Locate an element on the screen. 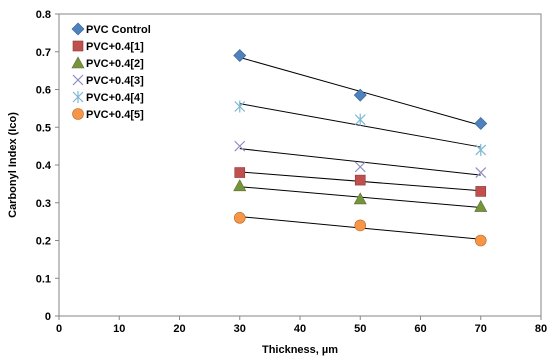 This screenshot has width=547, height=360. x-tick-label: 0 is located at coordinates (59, 329).